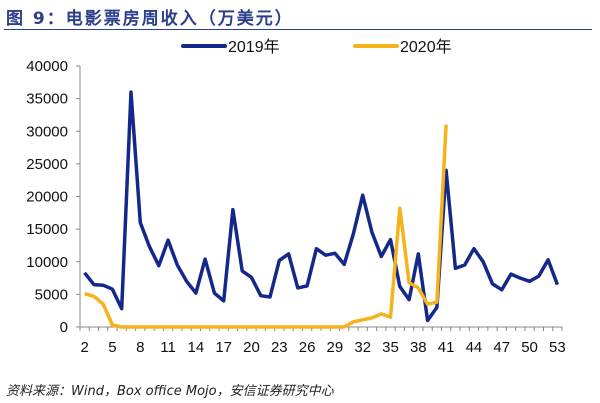 The image size is (600, 403). I want to click on x-tick-label: 50, so click(529, 347).